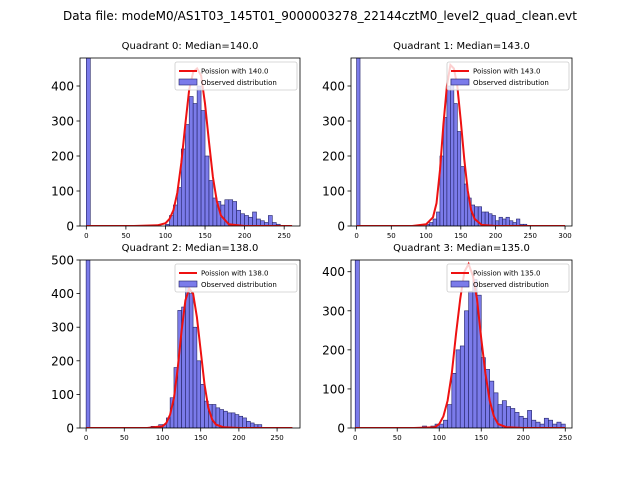 This screenshot has height=480, width=640. I want to click on quadrant-0-bars, so click(183, 142).